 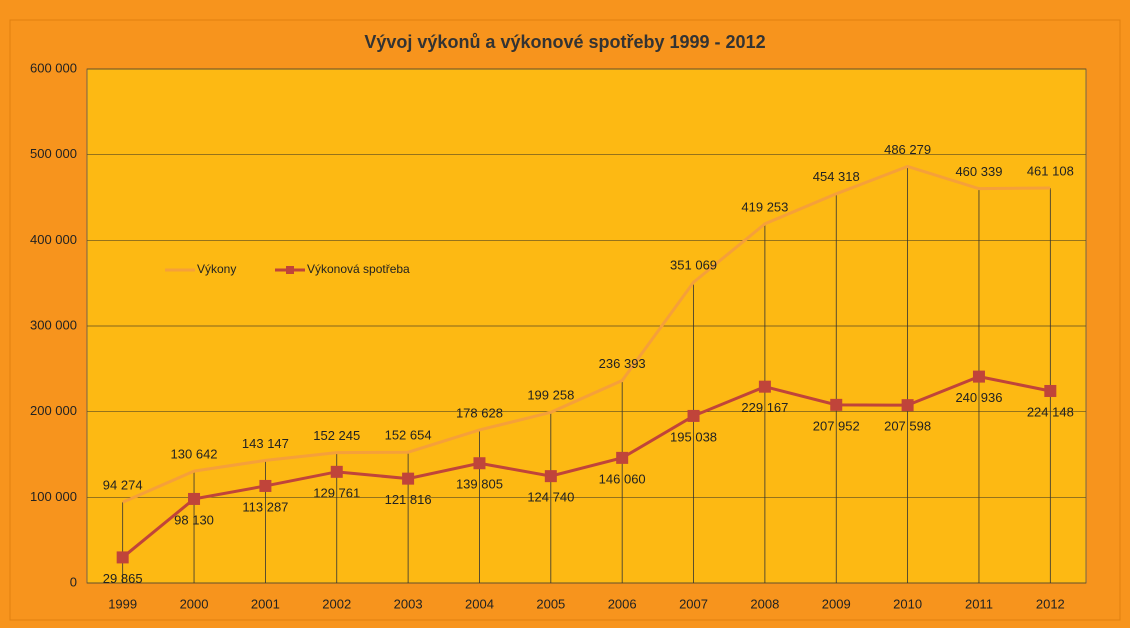 I want to click on data-label: 124 740, so click(x=550, y=497).